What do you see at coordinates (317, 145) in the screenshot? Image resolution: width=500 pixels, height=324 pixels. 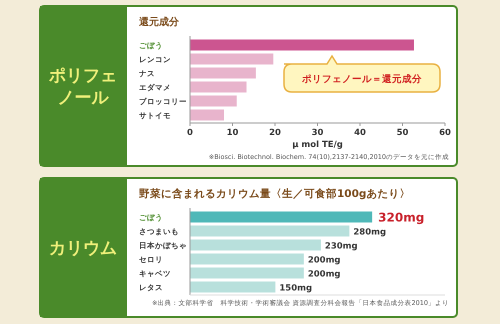 I see `x-axis-title: µ mol TE/g` at bounding box center [317, 145].